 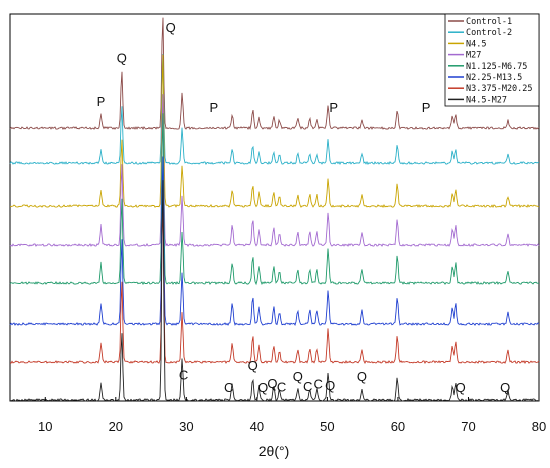 What do you see at coordinates (116, 426) in the screenshot?
I see `x-tick-label: 20` at bounding box center [116, 426].